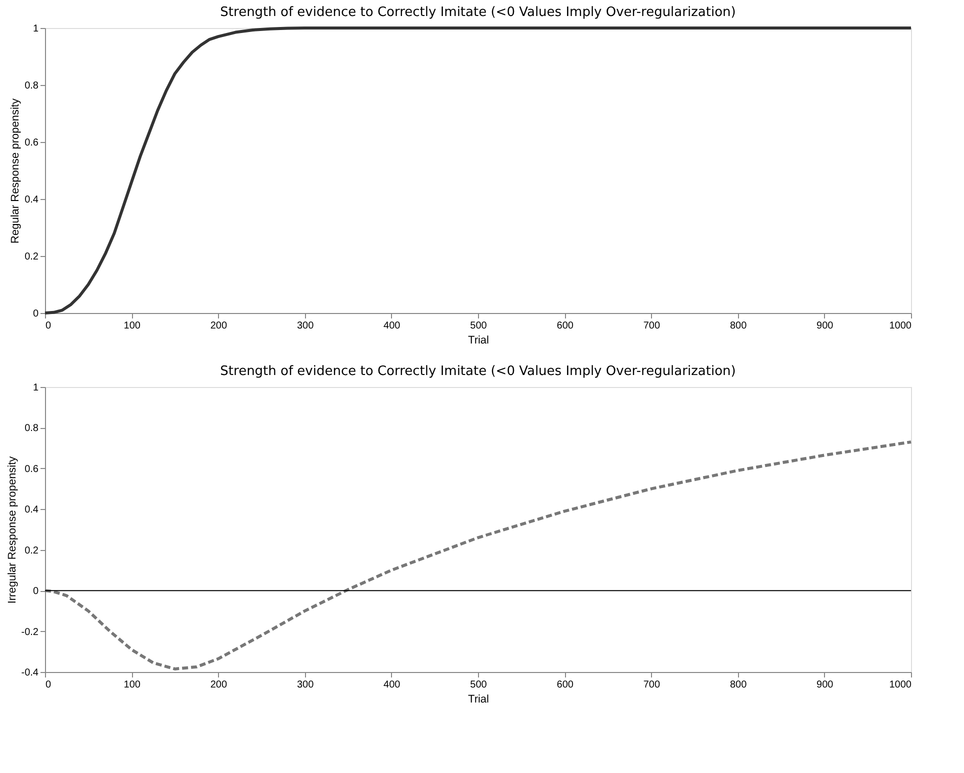 The image size is (964, 773). What do you see at coordinates (16, 171) in the screenshot?
I see `y-axis-title: Regular Response propensity` at bounding box center [16, 171].